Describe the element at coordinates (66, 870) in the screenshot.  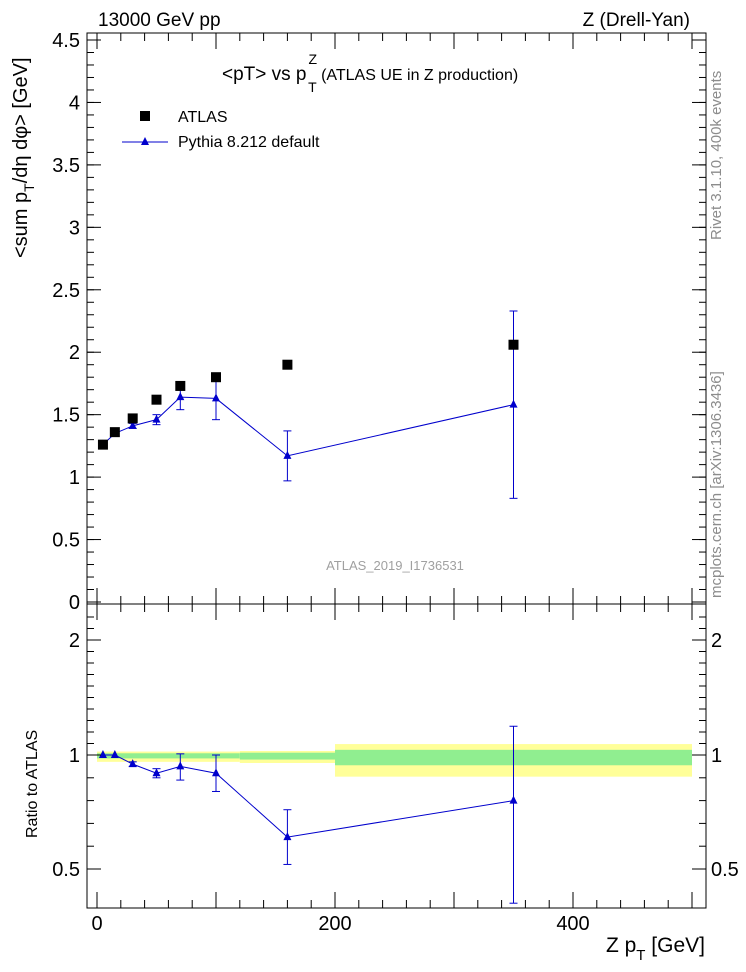
I see `ratio-ytick-label-left: 0.5` at that location.